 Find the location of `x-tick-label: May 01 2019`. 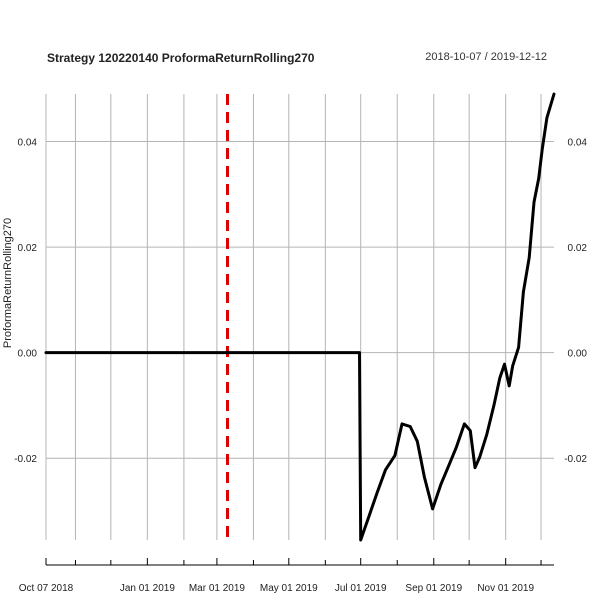

x-tick-label: May 01 2019 is located at coordinates (289, 588).